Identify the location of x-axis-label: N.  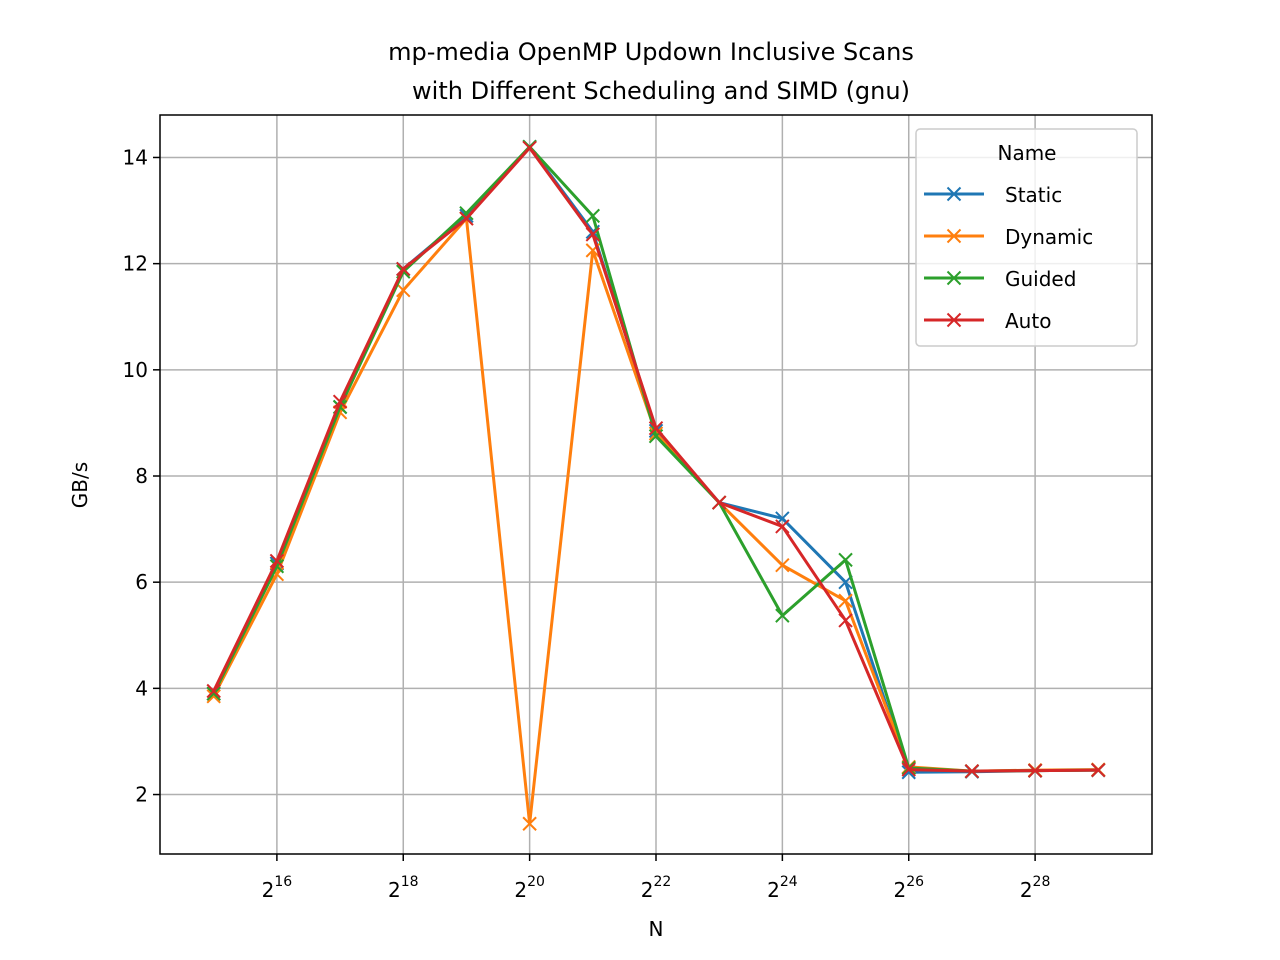
(656, 929).